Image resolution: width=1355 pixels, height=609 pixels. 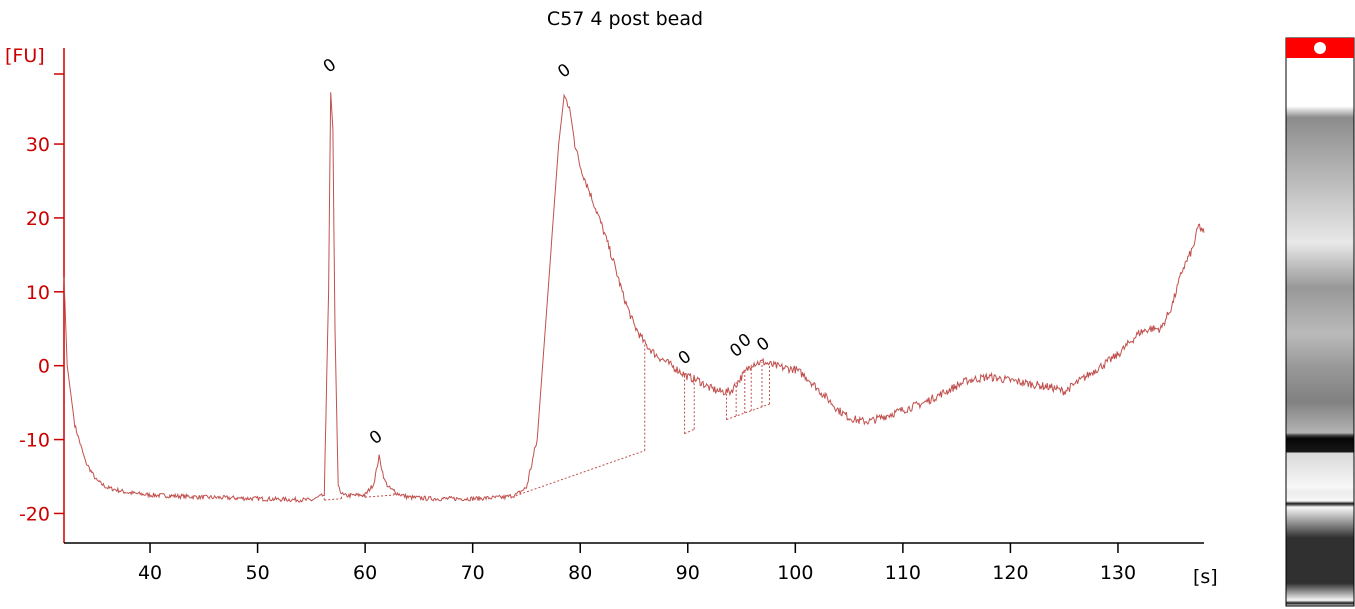 What do you see at coordinates (903, 573) in the screenshot?
I see `x-tick-label: 110` at bounding box center [903, 573].